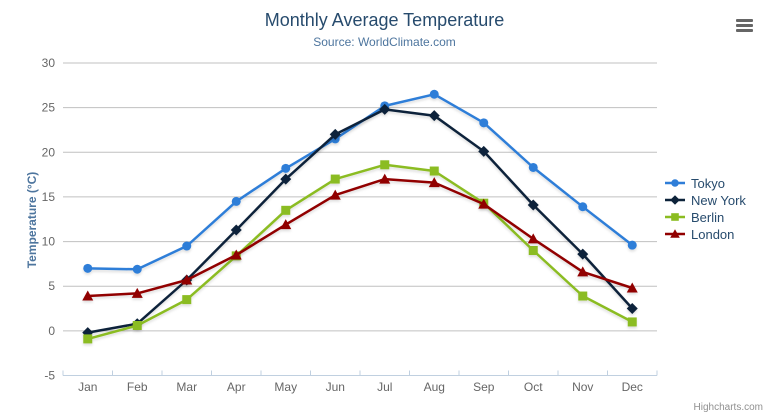  I want to click on new-york-marker-icon, so click(675, 200).